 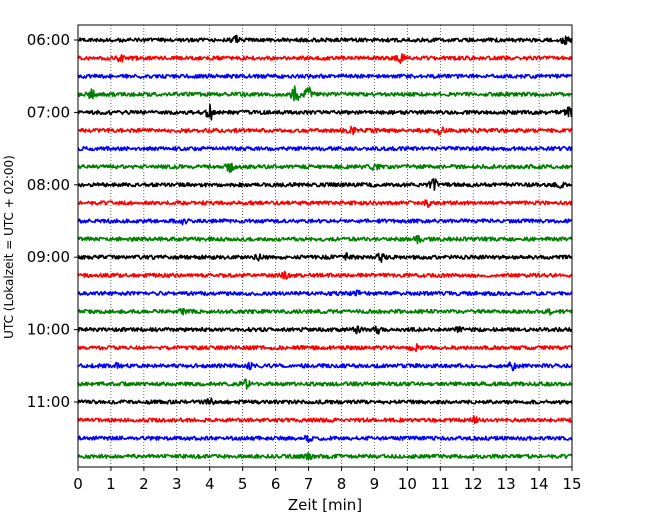 I want to click on y-tick-label: 07:00, so click(x=48, y=112).